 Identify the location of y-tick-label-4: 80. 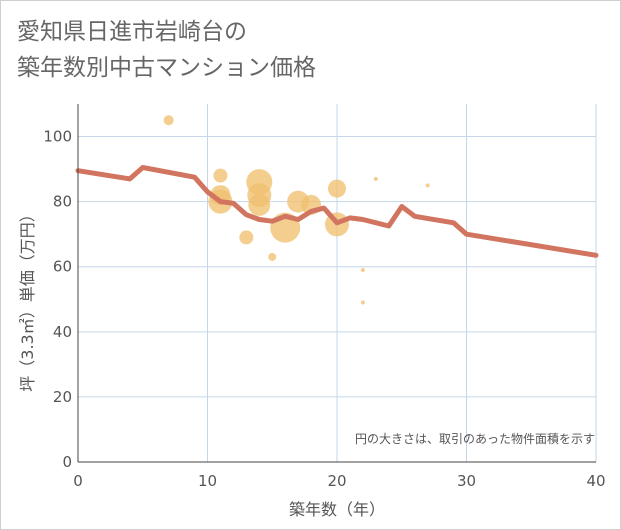
(62, 202).